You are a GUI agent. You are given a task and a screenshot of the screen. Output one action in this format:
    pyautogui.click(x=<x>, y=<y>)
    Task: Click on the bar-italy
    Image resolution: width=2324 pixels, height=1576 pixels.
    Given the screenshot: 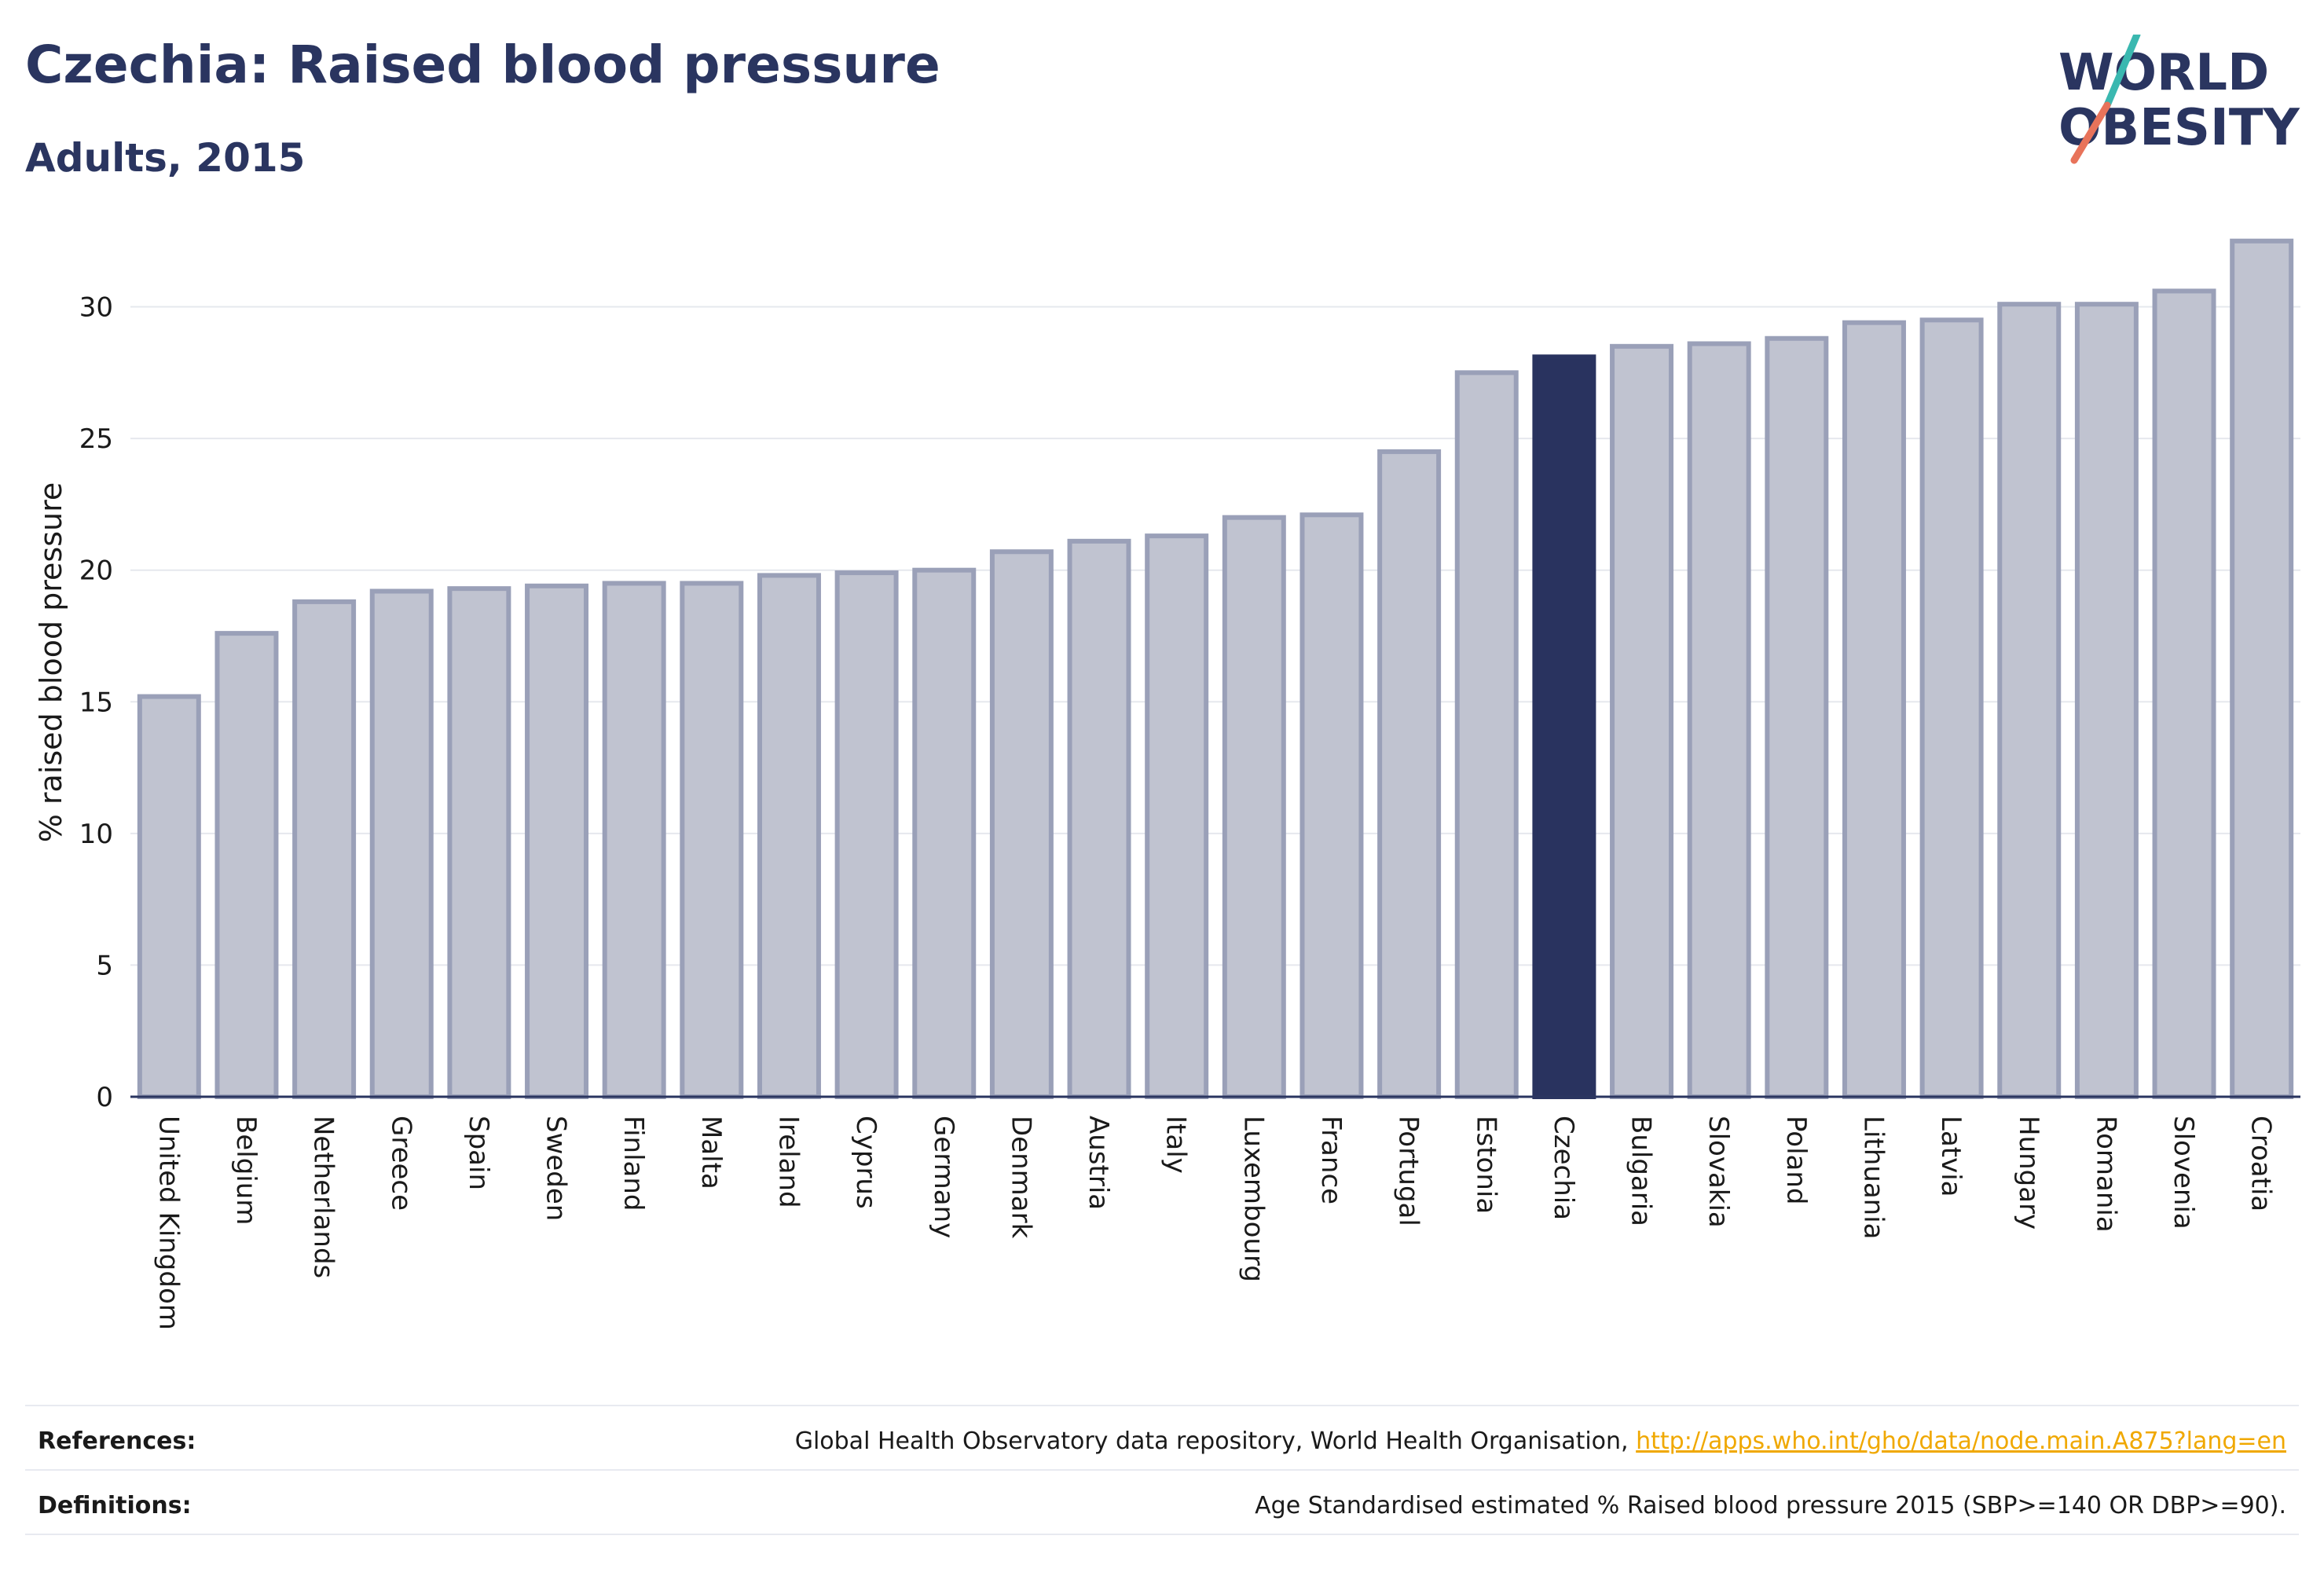 What is the action you would take?
    pyautogui.click(x=1177, y=816)
    